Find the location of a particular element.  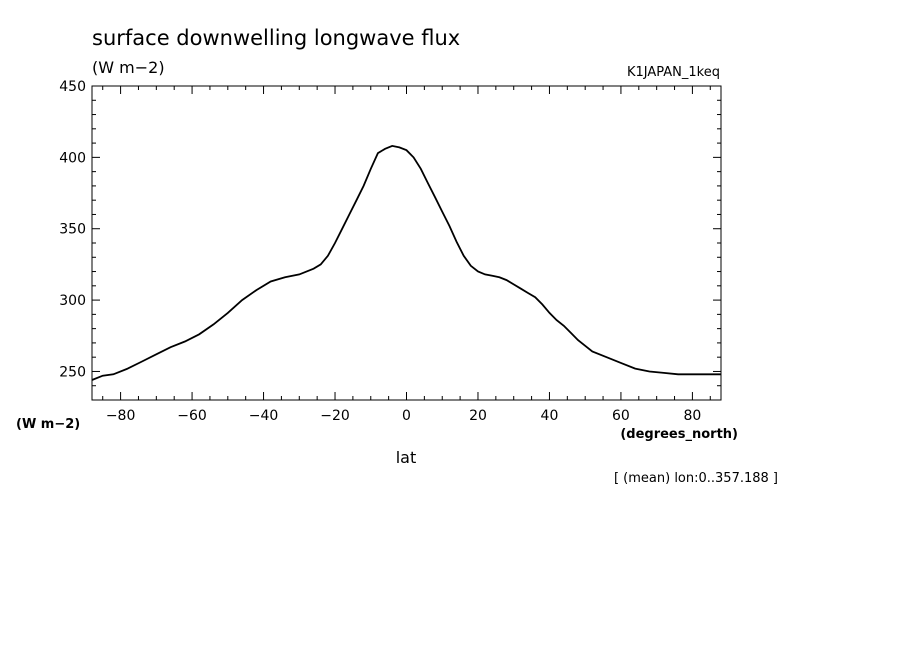

x-axis-units: (degrees_north) is located at coordinates (679, 434).